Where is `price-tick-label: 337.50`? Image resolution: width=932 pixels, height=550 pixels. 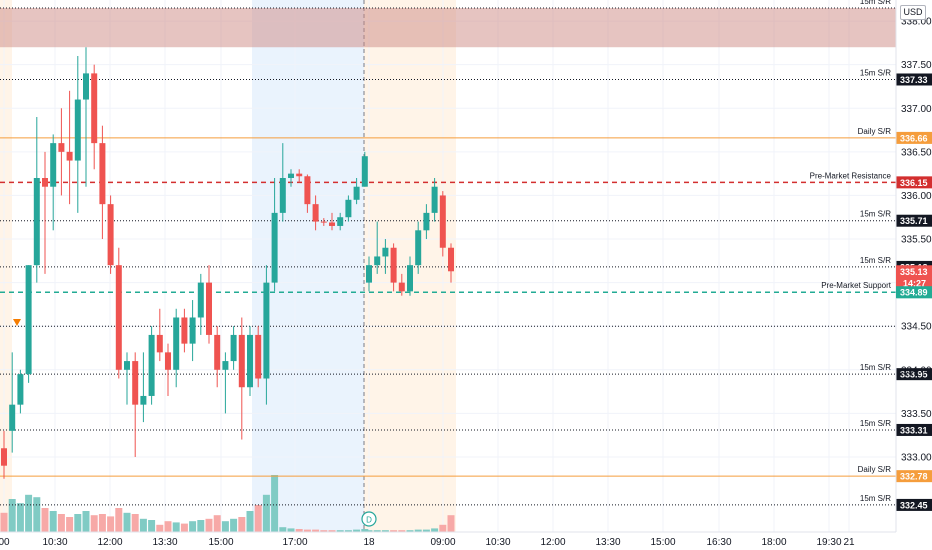 price-tick-label: 337.50 is located at coordinates (916, 65).